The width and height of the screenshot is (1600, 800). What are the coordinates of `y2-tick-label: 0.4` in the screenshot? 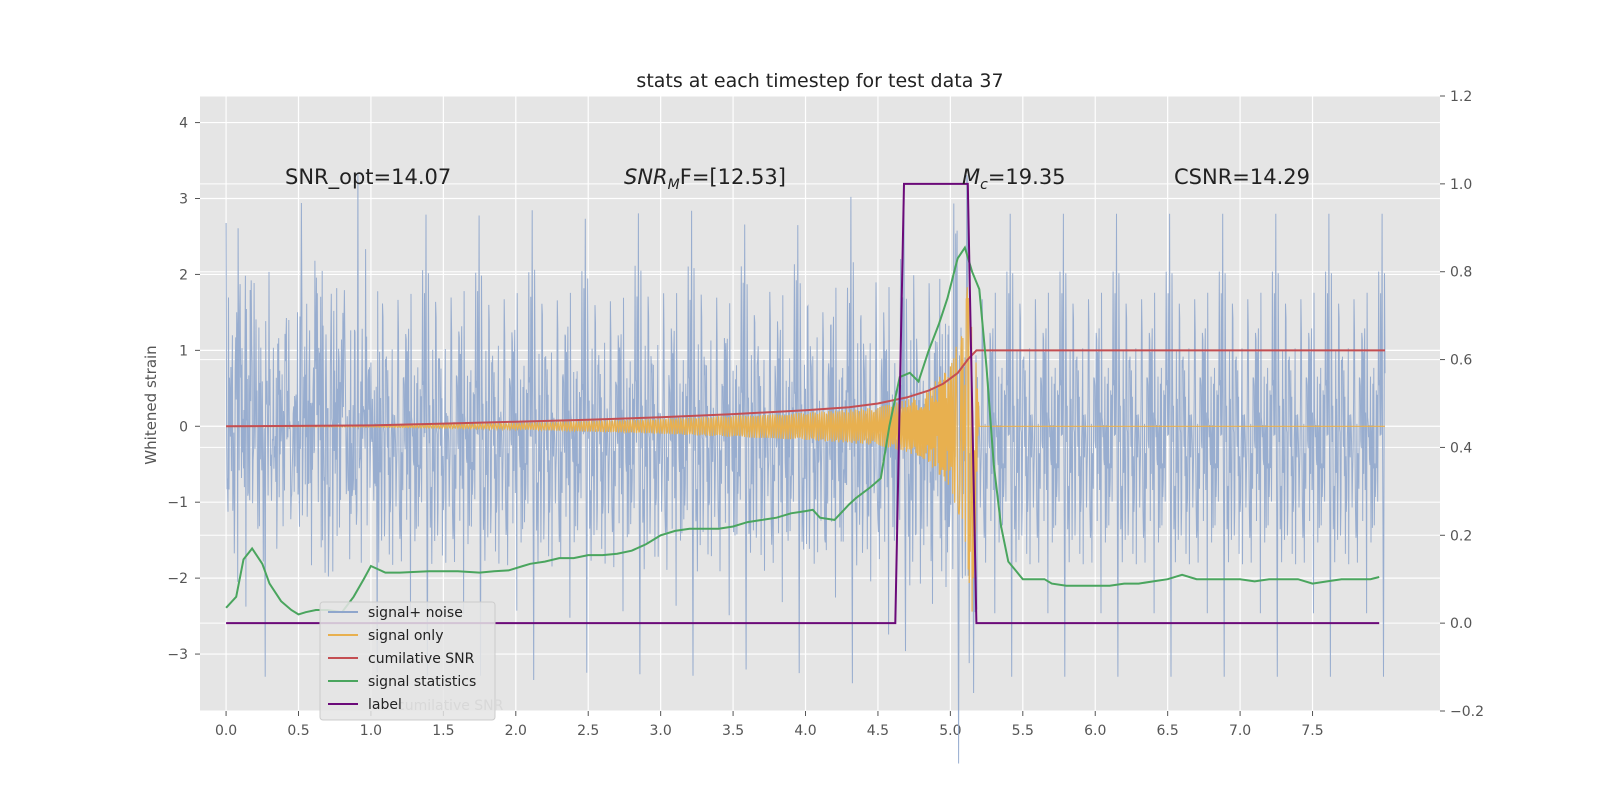 It's located at (1461, 448).